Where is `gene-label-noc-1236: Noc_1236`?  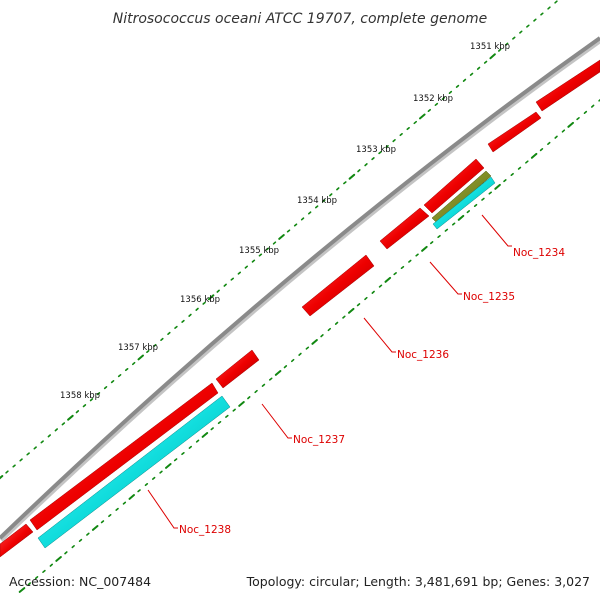 gene-label-noc-1236: Noc_1236 is located at coordinates (423, 355).